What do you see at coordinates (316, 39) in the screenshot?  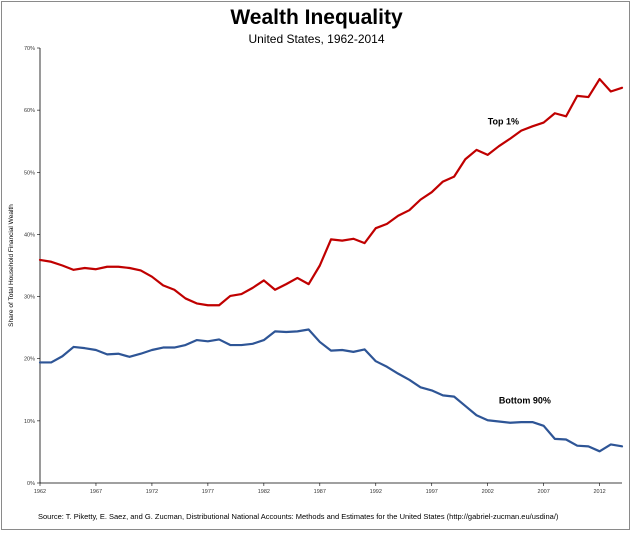 I see `chart-subtitle: United States, 1962-2014` at bounding box center [316, 39].